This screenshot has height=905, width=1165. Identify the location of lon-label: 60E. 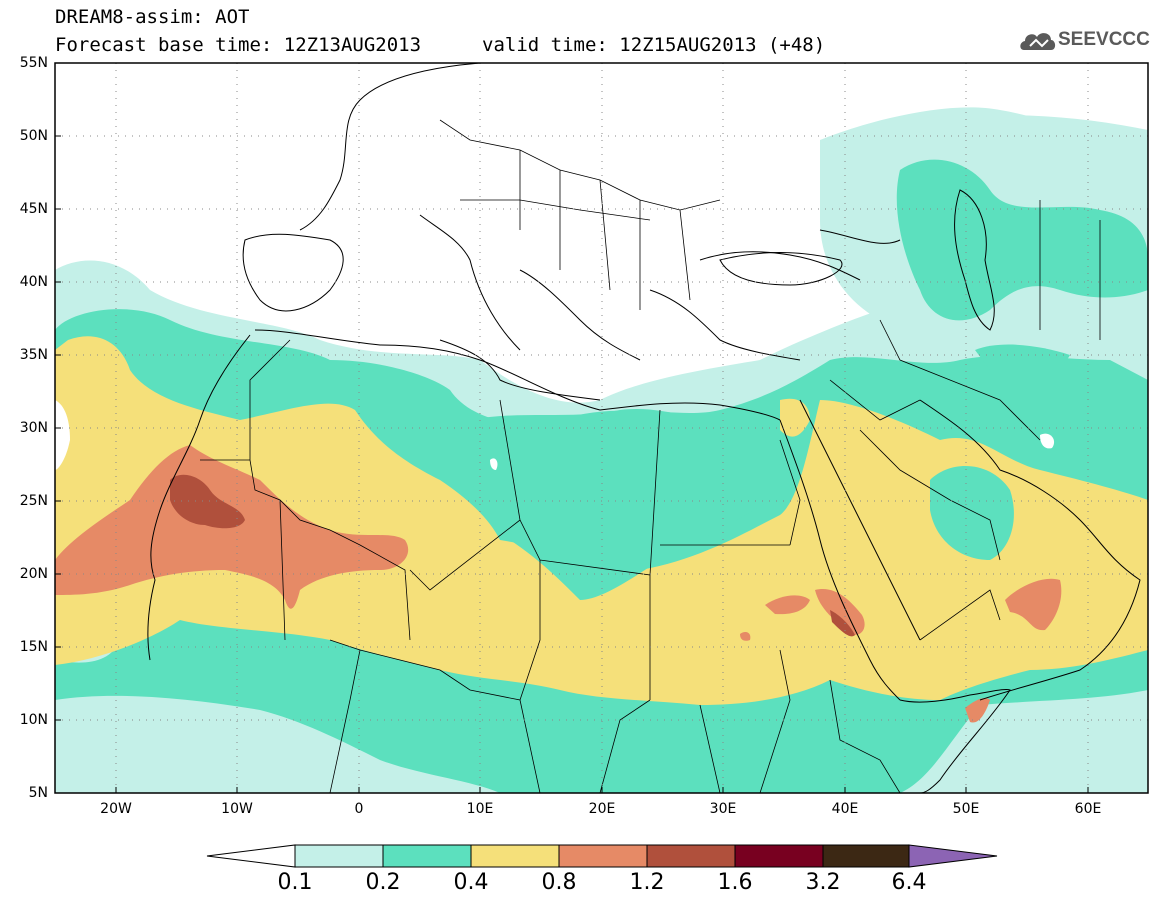
(1088, 809).